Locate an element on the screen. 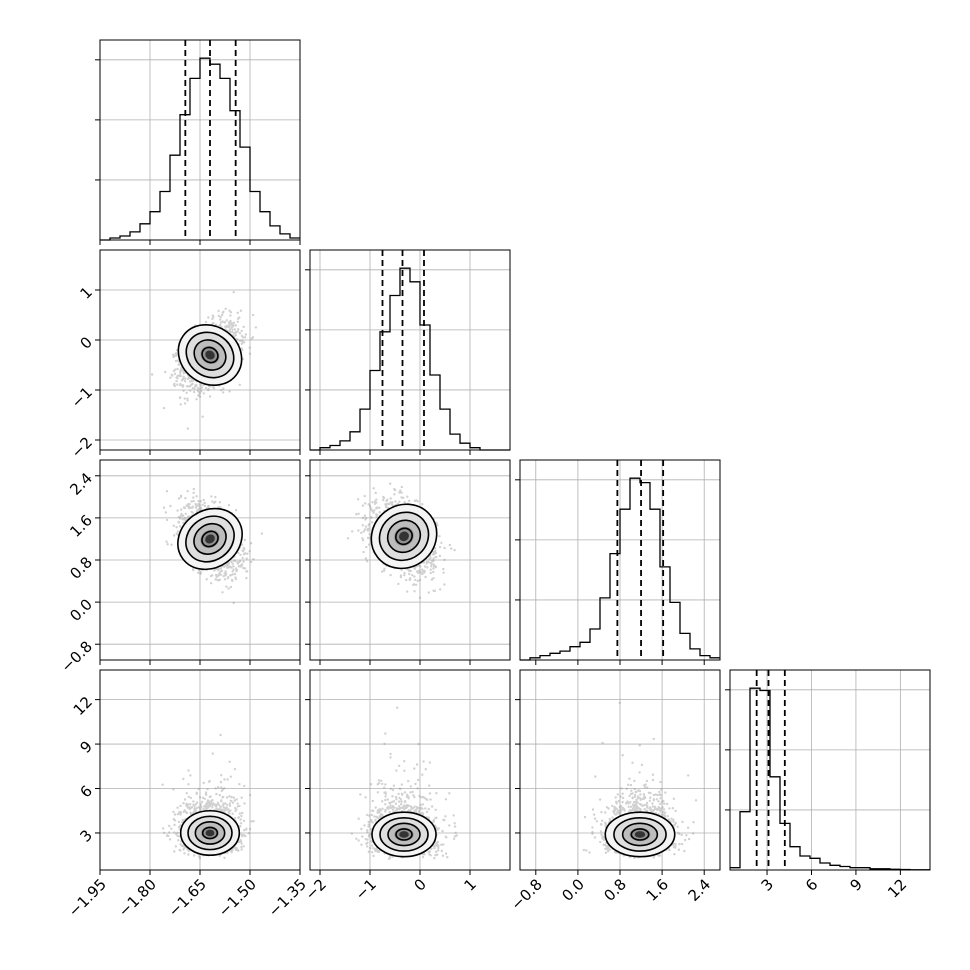  x-tick-label: 1.6 is located at coordinates (658, 890).